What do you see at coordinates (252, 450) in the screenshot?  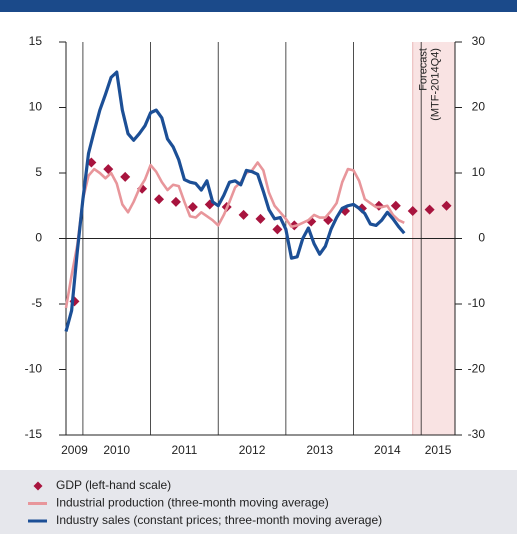 I see `x-tick-label: 2012` at bounding box center [252, 450].